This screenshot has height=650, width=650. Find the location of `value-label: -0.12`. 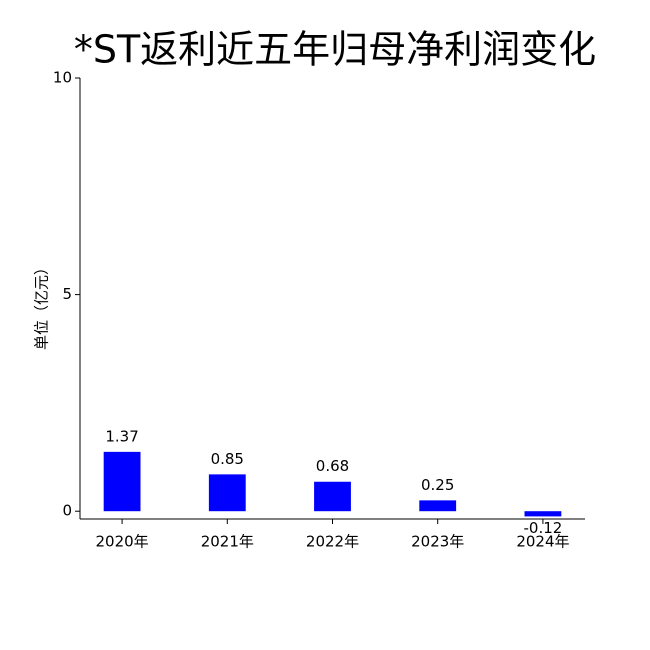

value-label: -0.12 is located at coordinates (543, 528).